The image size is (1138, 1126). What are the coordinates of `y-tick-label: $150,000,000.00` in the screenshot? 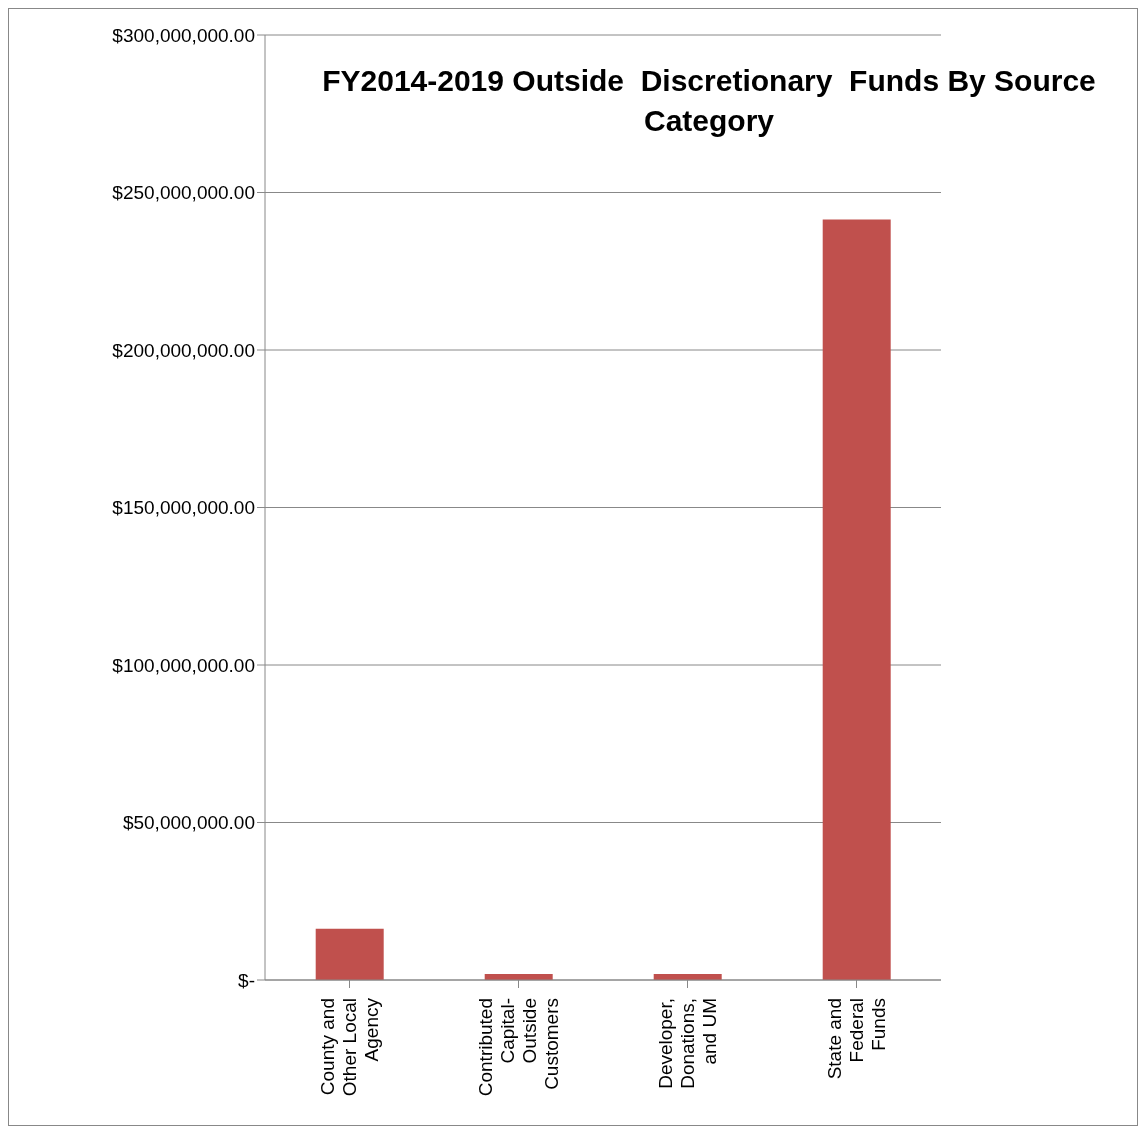 It's located at (183, 508).